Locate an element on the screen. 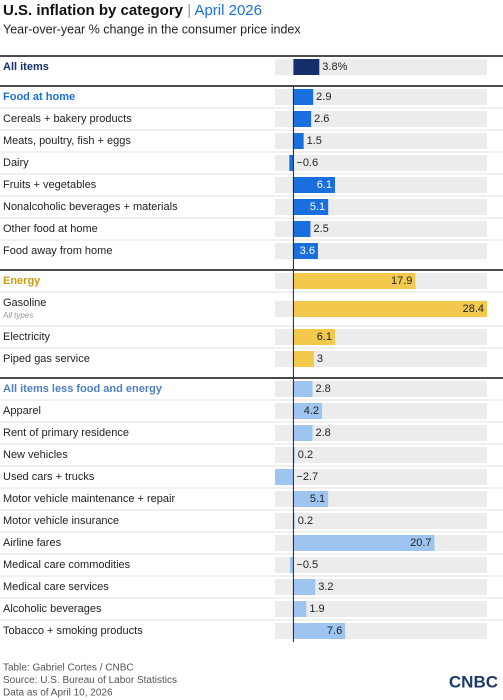  value-label: 3.2 is located at coordinates (325, 587).